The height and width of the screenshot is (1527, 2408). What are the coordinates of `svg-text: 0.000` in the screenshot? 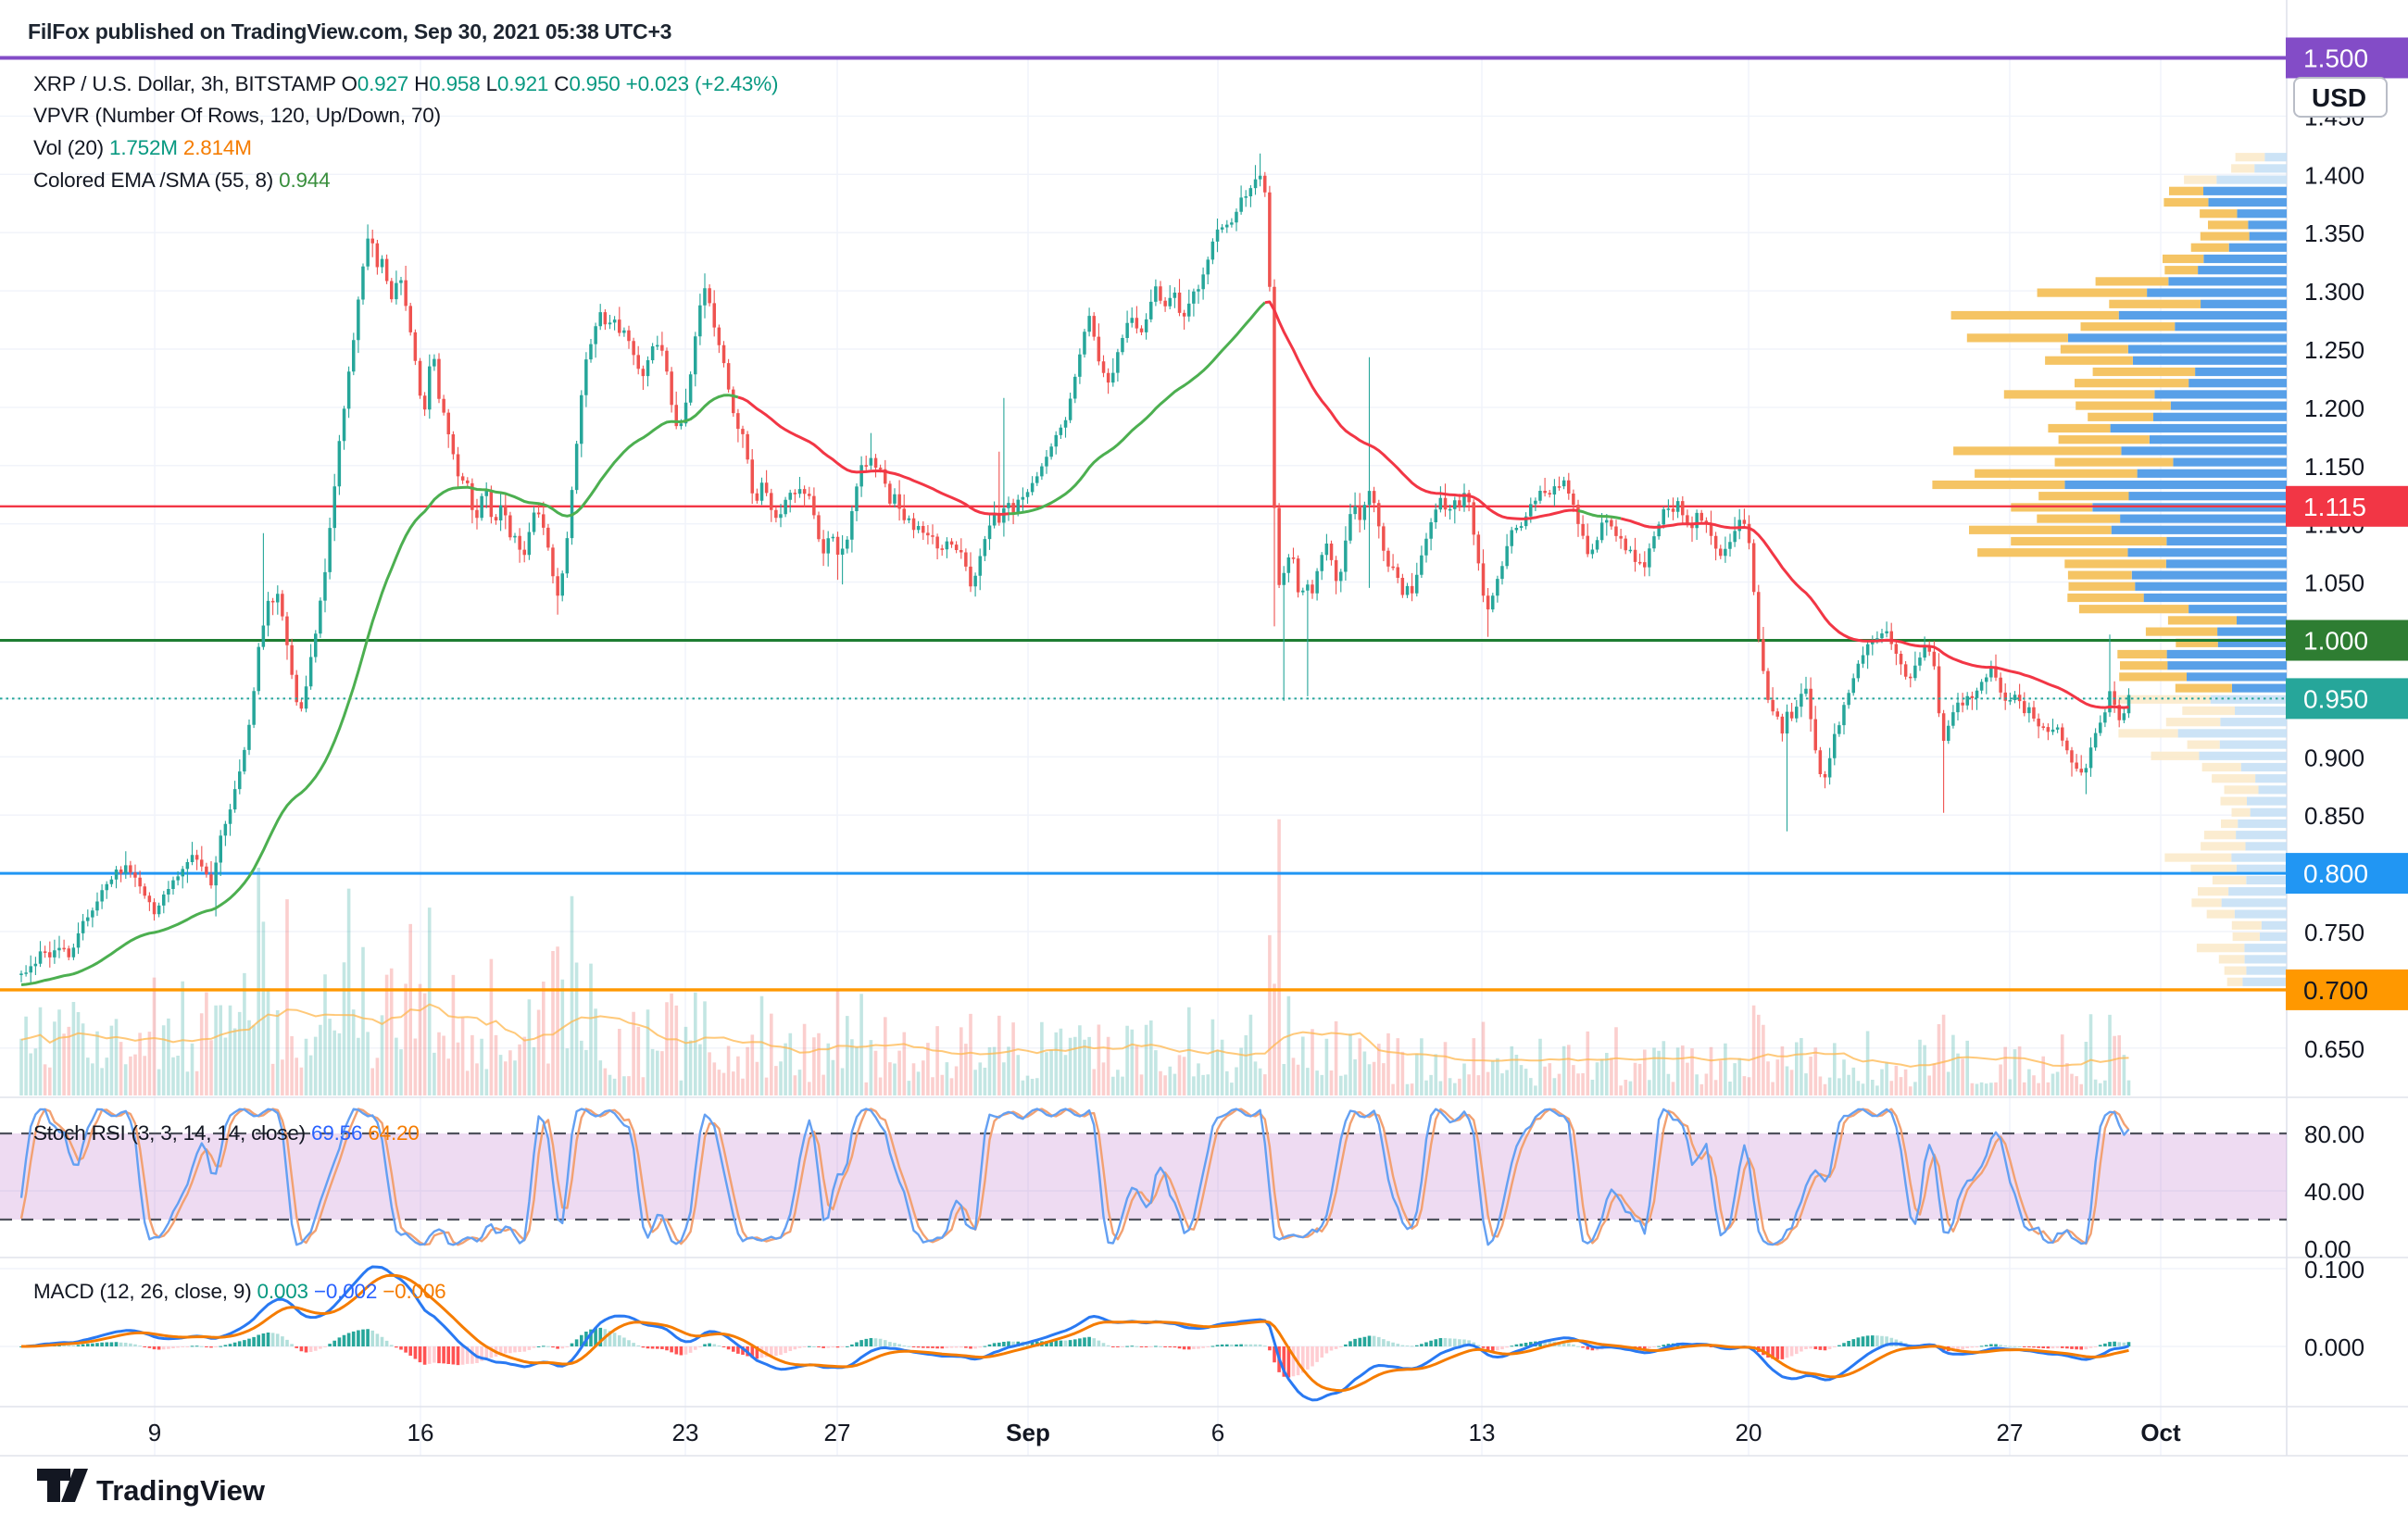 It's located at (2334, 1347).